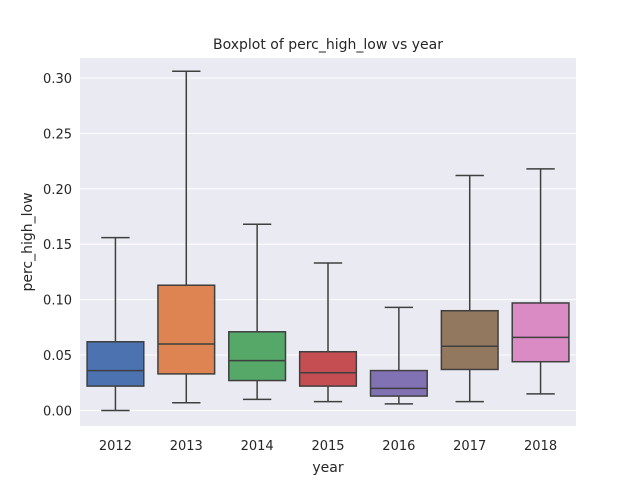 The image size is (640, 480). I want to click on x-tick-label: 2015, so click(327, 446).